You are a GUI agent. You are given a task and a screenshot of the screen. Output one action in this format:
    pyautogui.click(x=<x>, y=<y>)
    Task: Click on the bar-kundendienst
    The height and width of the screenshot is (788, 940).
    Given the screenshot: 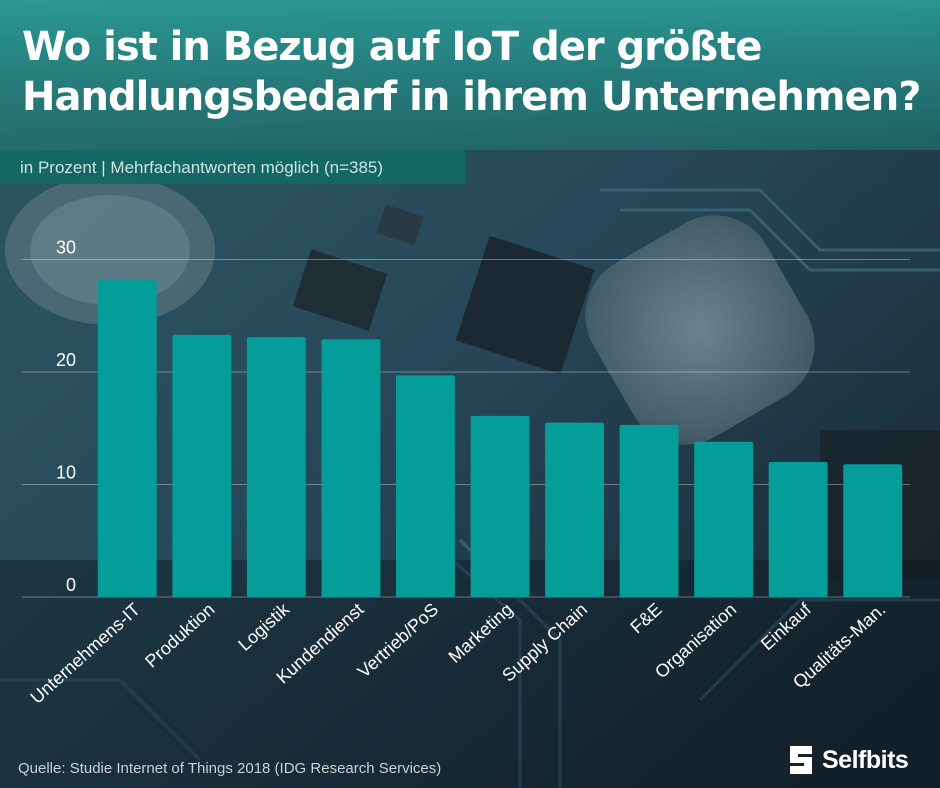 What is the action you would take?
    pyautogui.click(x=351, y=468)
    